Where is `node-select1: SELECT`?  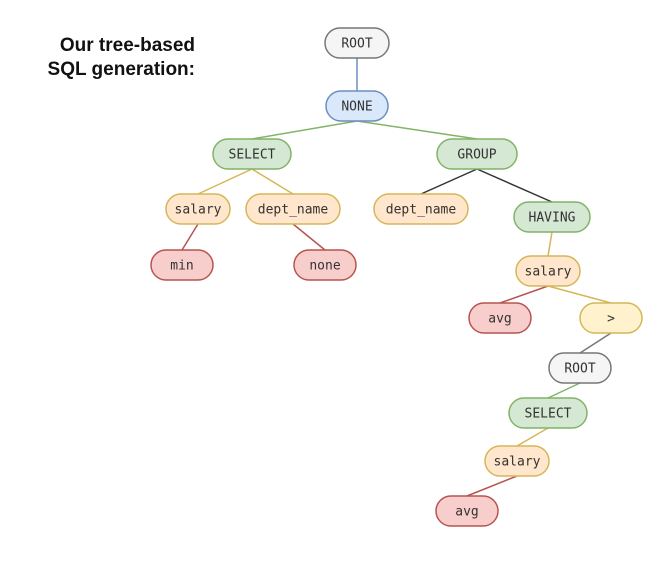 node-select1: SELECT is located at coordinates (252, 154).